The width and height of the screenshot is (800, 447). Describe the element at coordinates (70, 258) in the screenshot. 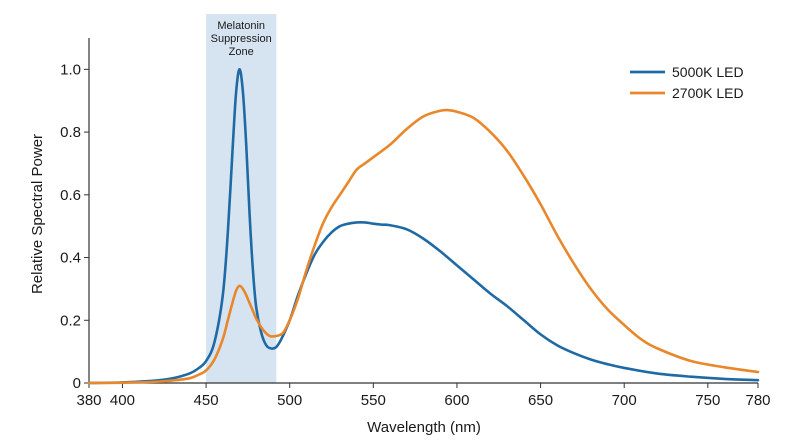

I see `y-tick-label: 0.4` at that location.